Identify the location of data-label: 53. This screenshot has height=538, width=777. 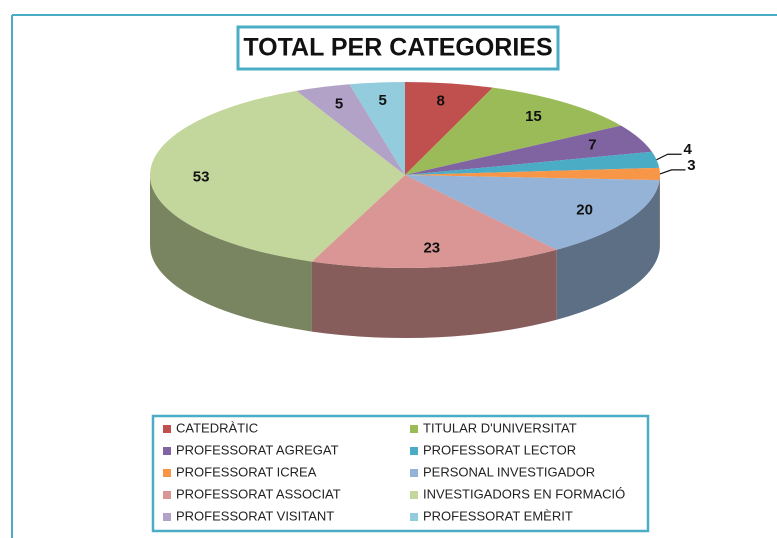
(201, 176).